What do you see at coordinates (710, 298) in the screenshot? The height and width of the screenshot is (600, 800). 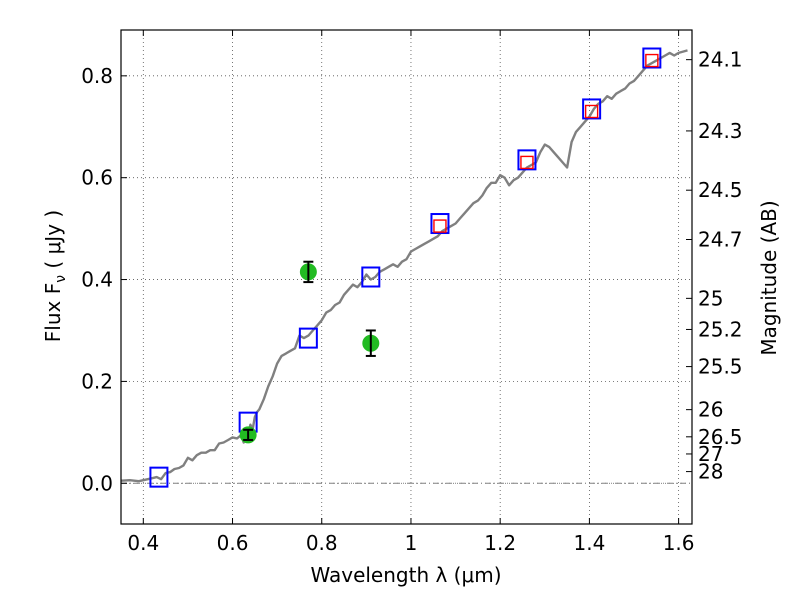 I see `y2-tick-label: 25` at bounding box center [710, 298].